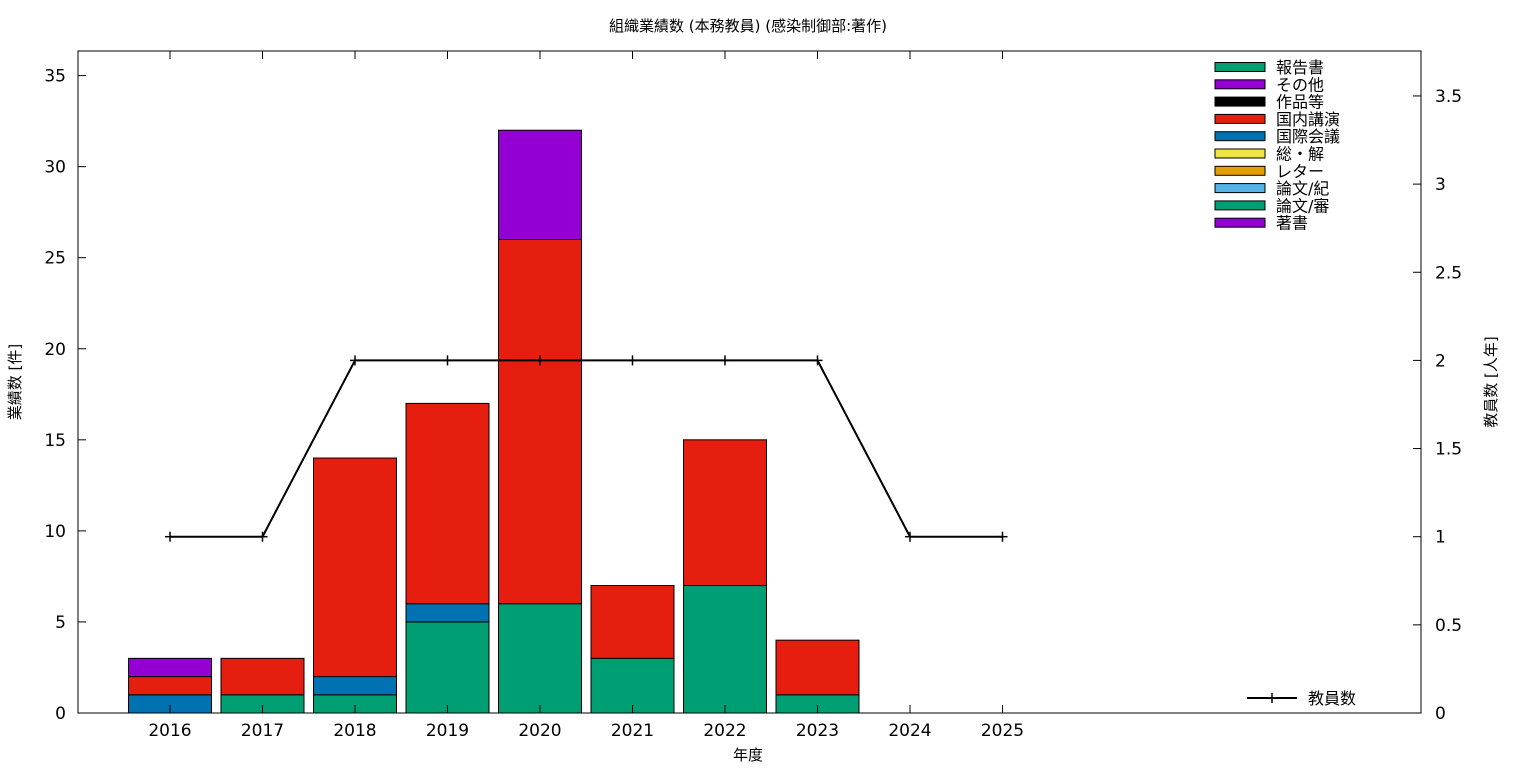 This screenshot has height=768, width=1536. I want to click on y2-tick-label: 3.5, so click(1448, 97).